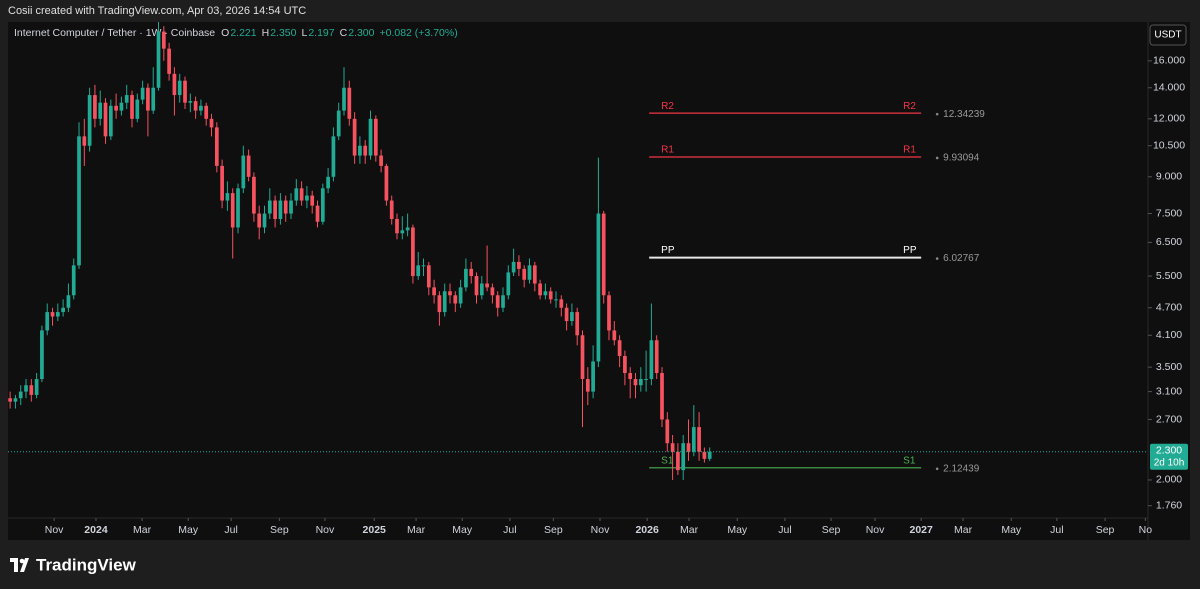 The image size is (1200, 589). Describe the element at coordinates (96, 530) in the screenshot. I see `x-tick-label: 2024` at that location.